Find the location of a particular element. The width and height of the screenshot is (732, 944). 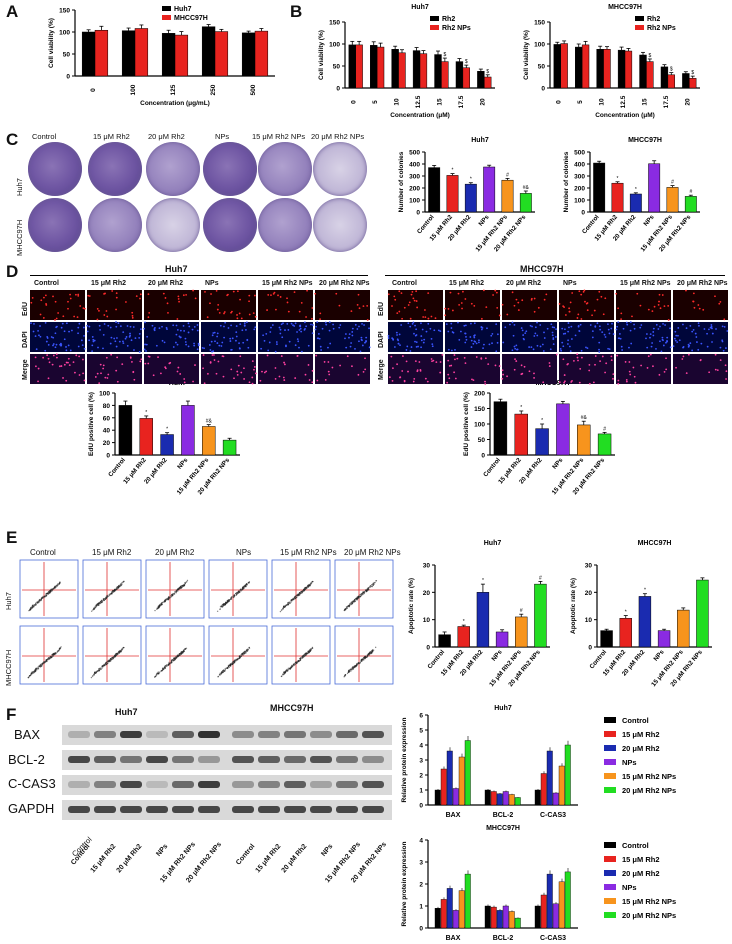

y-tick-label: 150 is located at coordinates (479, 409).